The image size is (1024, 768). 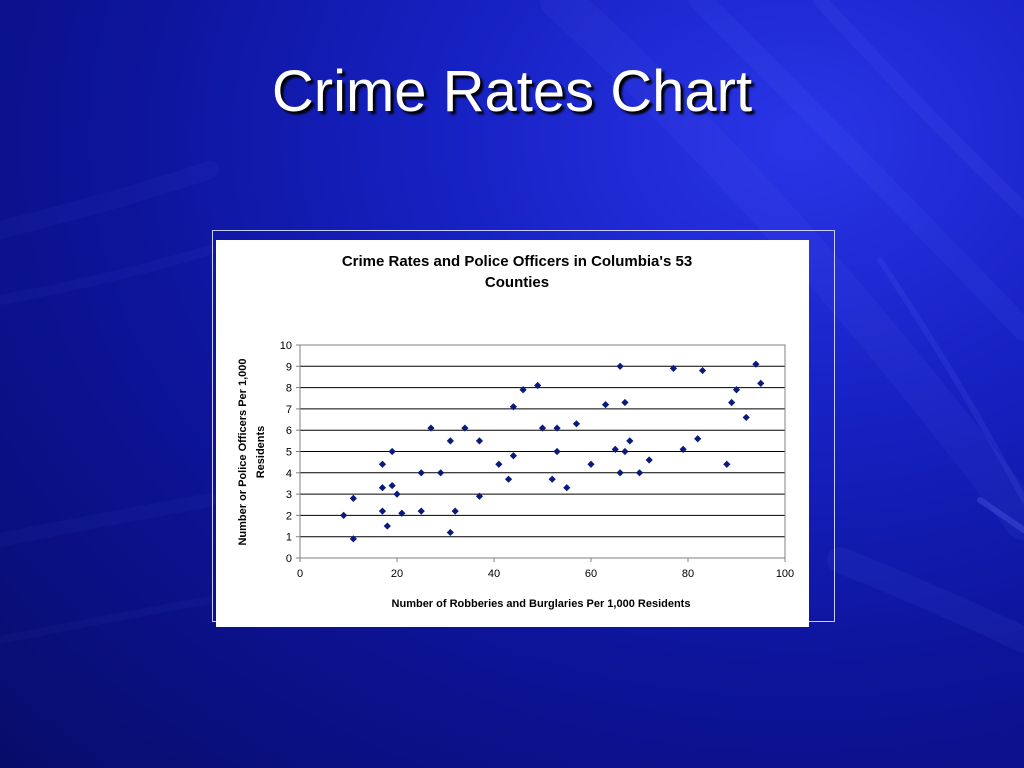 I want to click on x-tick-label-60: 60, so click(x=591, y=574).